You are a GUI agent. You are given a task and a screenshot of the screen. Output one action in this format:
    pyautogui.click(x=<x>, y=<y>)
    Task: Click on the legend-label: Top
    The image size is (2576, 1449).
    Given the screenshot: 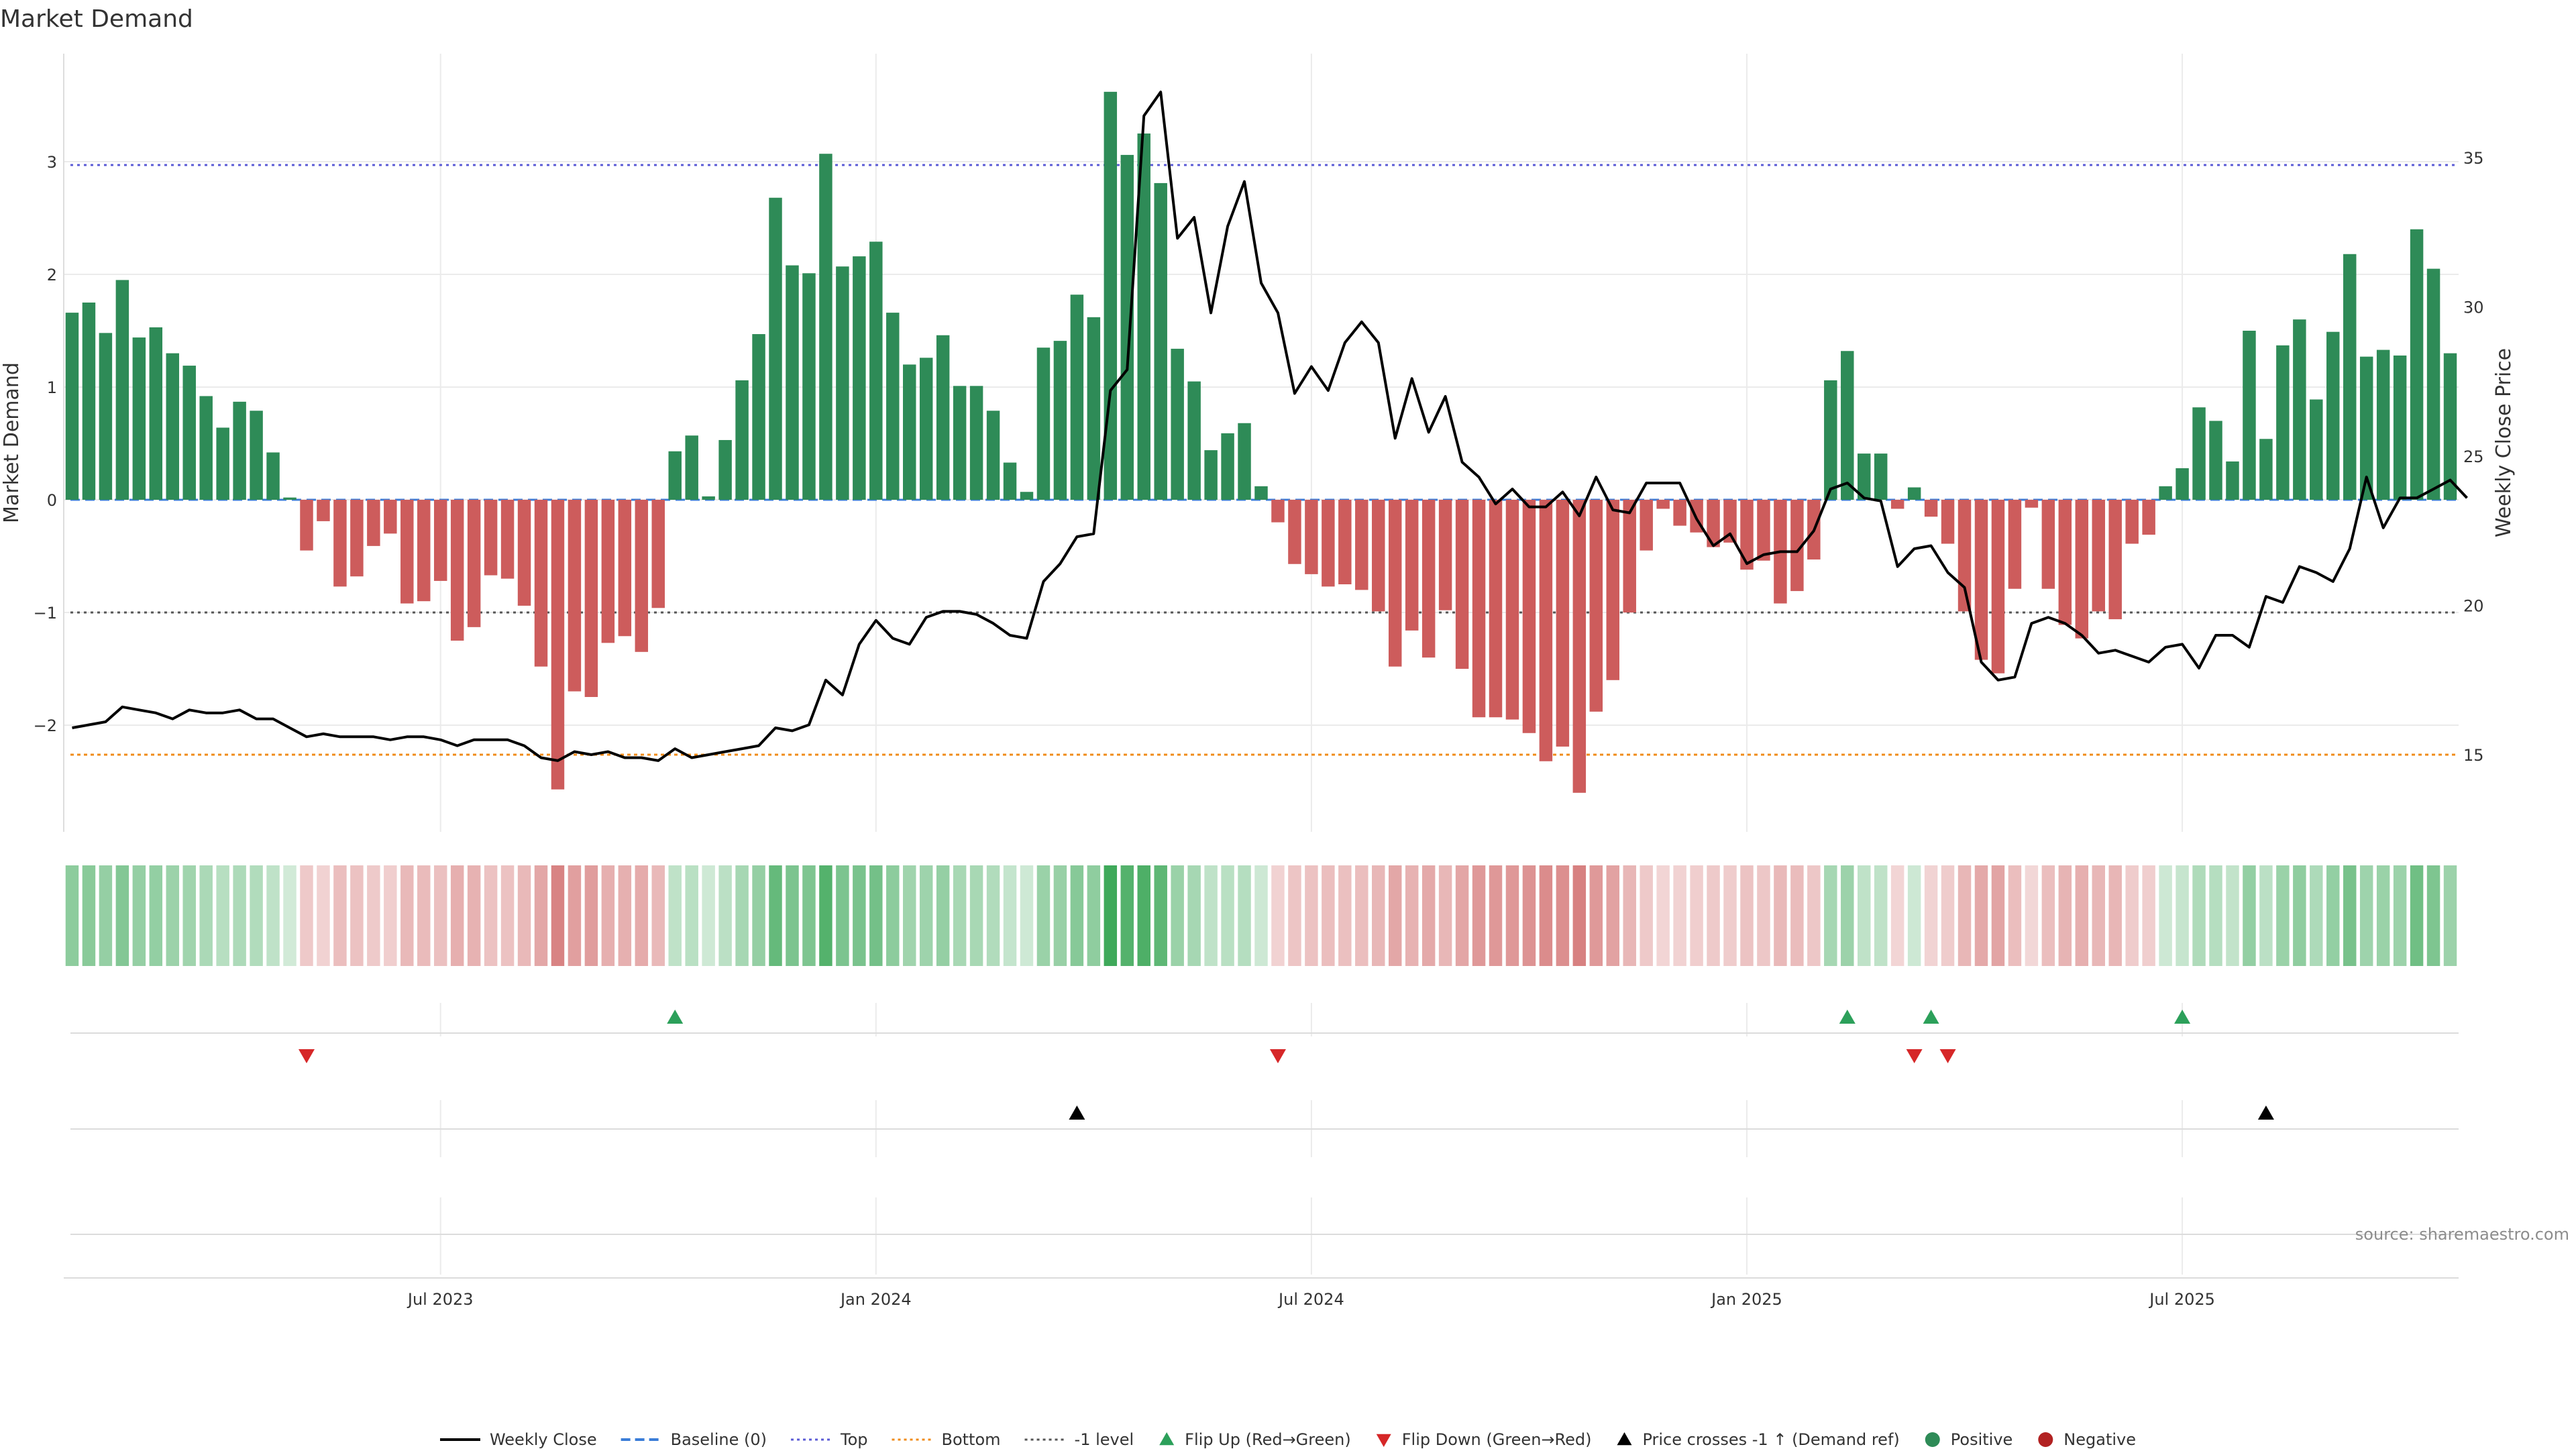 What is the action you would take?
    pyautogui.click(x=854, y=1439)
    